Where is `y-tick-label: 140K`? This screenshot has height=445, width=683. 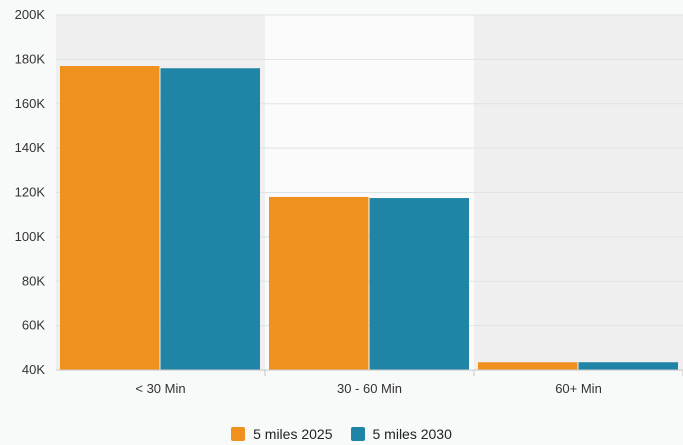 y-tick-label: 140K is located at coordinates (30, 147).